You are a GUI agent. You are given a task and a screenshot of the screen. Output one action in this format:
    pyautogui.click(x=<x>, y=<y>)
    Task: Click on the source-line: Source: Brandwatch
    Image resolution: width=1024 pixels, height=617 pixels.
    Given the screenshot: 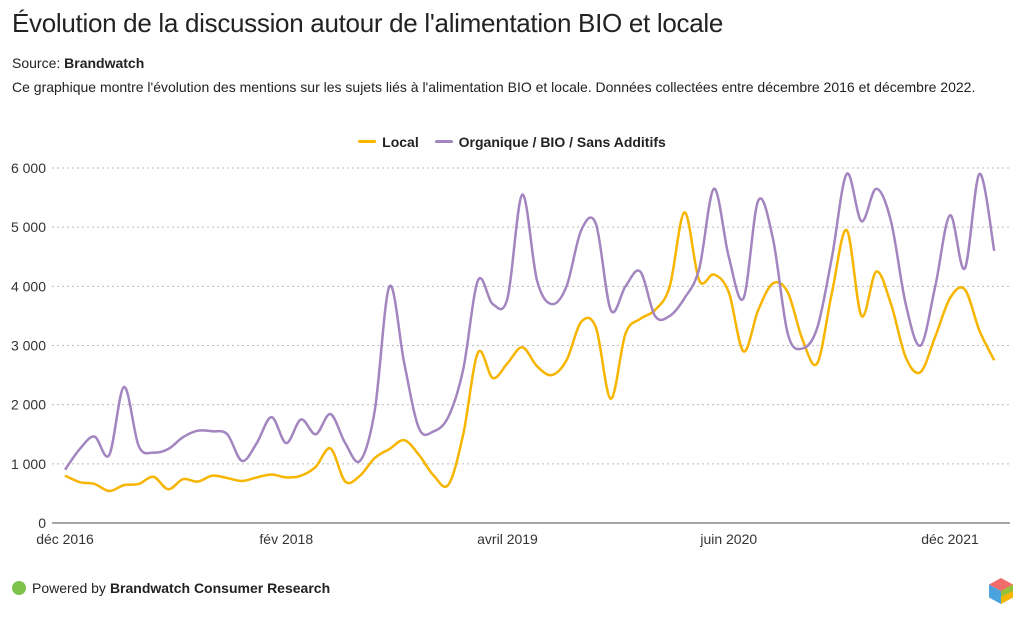 What is the action you would take?
    pyautogui.click(x=78, y=63)
    